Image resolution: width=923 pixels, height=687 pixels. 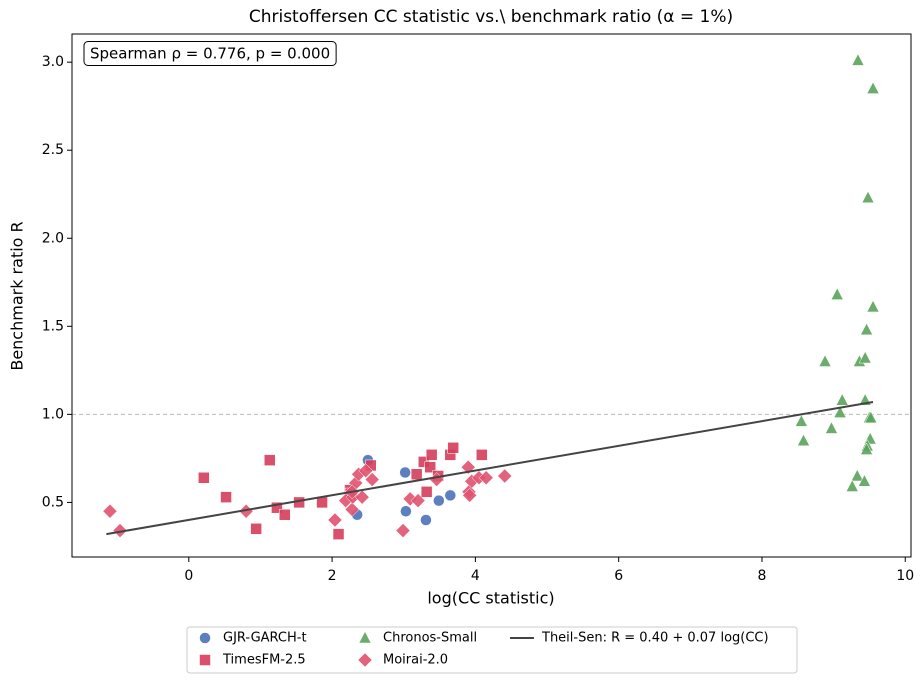 What do you see at coordinates (53, 150) in the screenshot?
I see `y-tick-label: 2.5` at bounding box center [53, 150].